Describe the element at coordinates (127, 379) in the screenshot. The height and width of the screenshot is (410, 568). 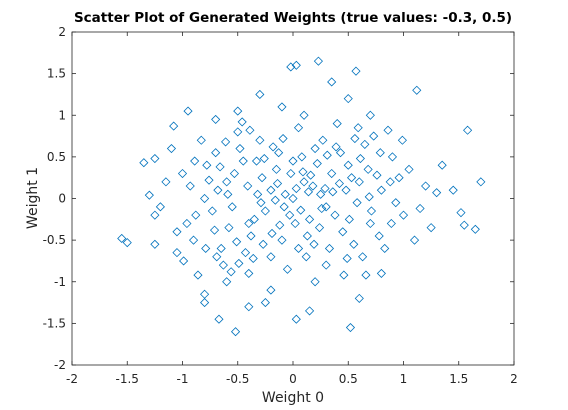
I see `x-tick-label: -1.5` at that location.